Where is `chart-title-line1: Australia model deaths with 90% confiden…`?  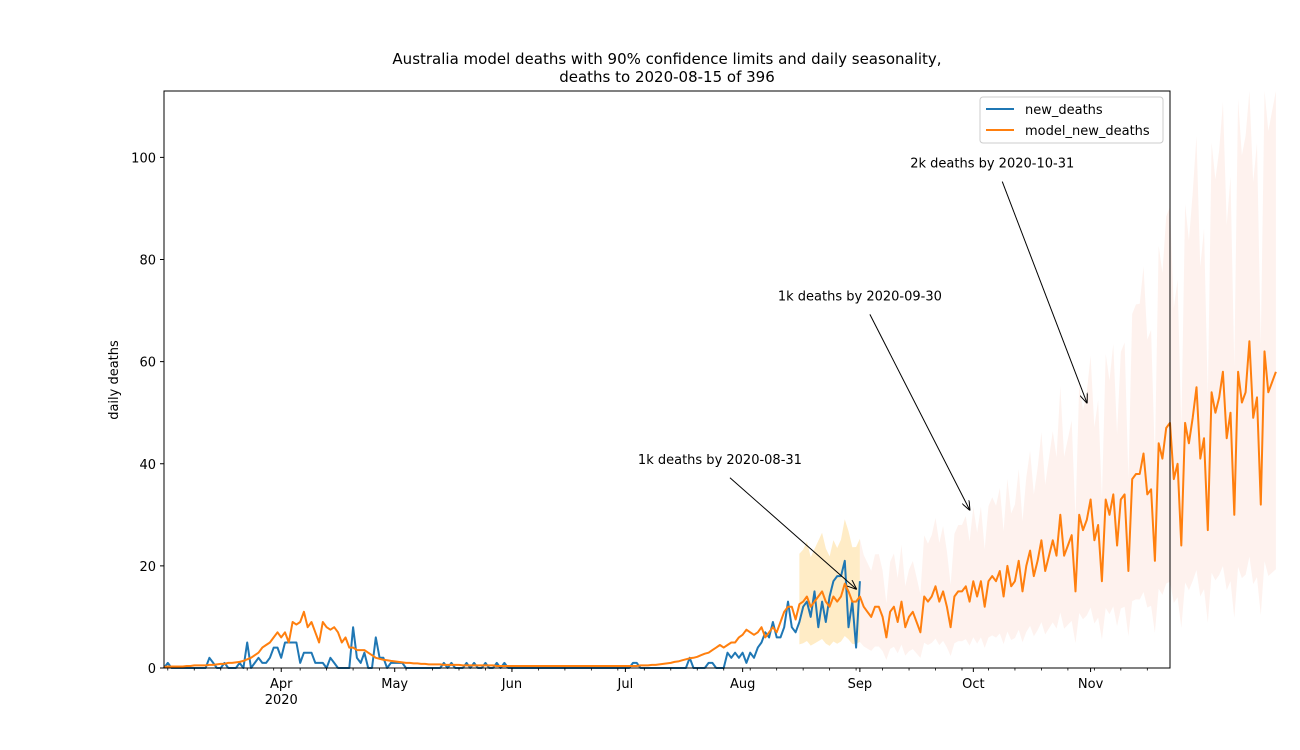 chart-title-line1: Australia model deaths with 90% confiden… is located at coordinates (667, 59).